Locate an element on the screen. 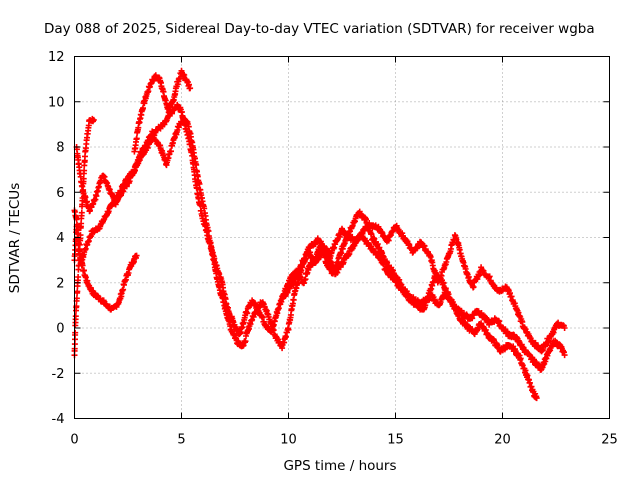 Image resolution: width=640 pixels, height=480 pixels. x-tick-label: 0 is located at coordinates (74, 440).